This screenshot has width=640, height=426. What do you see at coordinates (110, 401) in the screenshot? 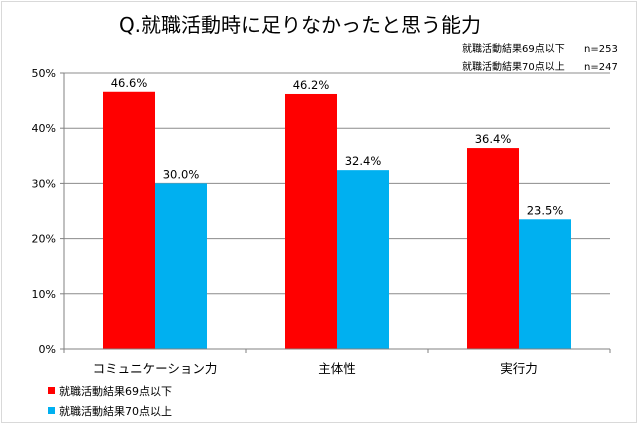
I see `legend: 就職活動結果69点以下 就職活動結果70点以上` at bounding box center [110, 401].